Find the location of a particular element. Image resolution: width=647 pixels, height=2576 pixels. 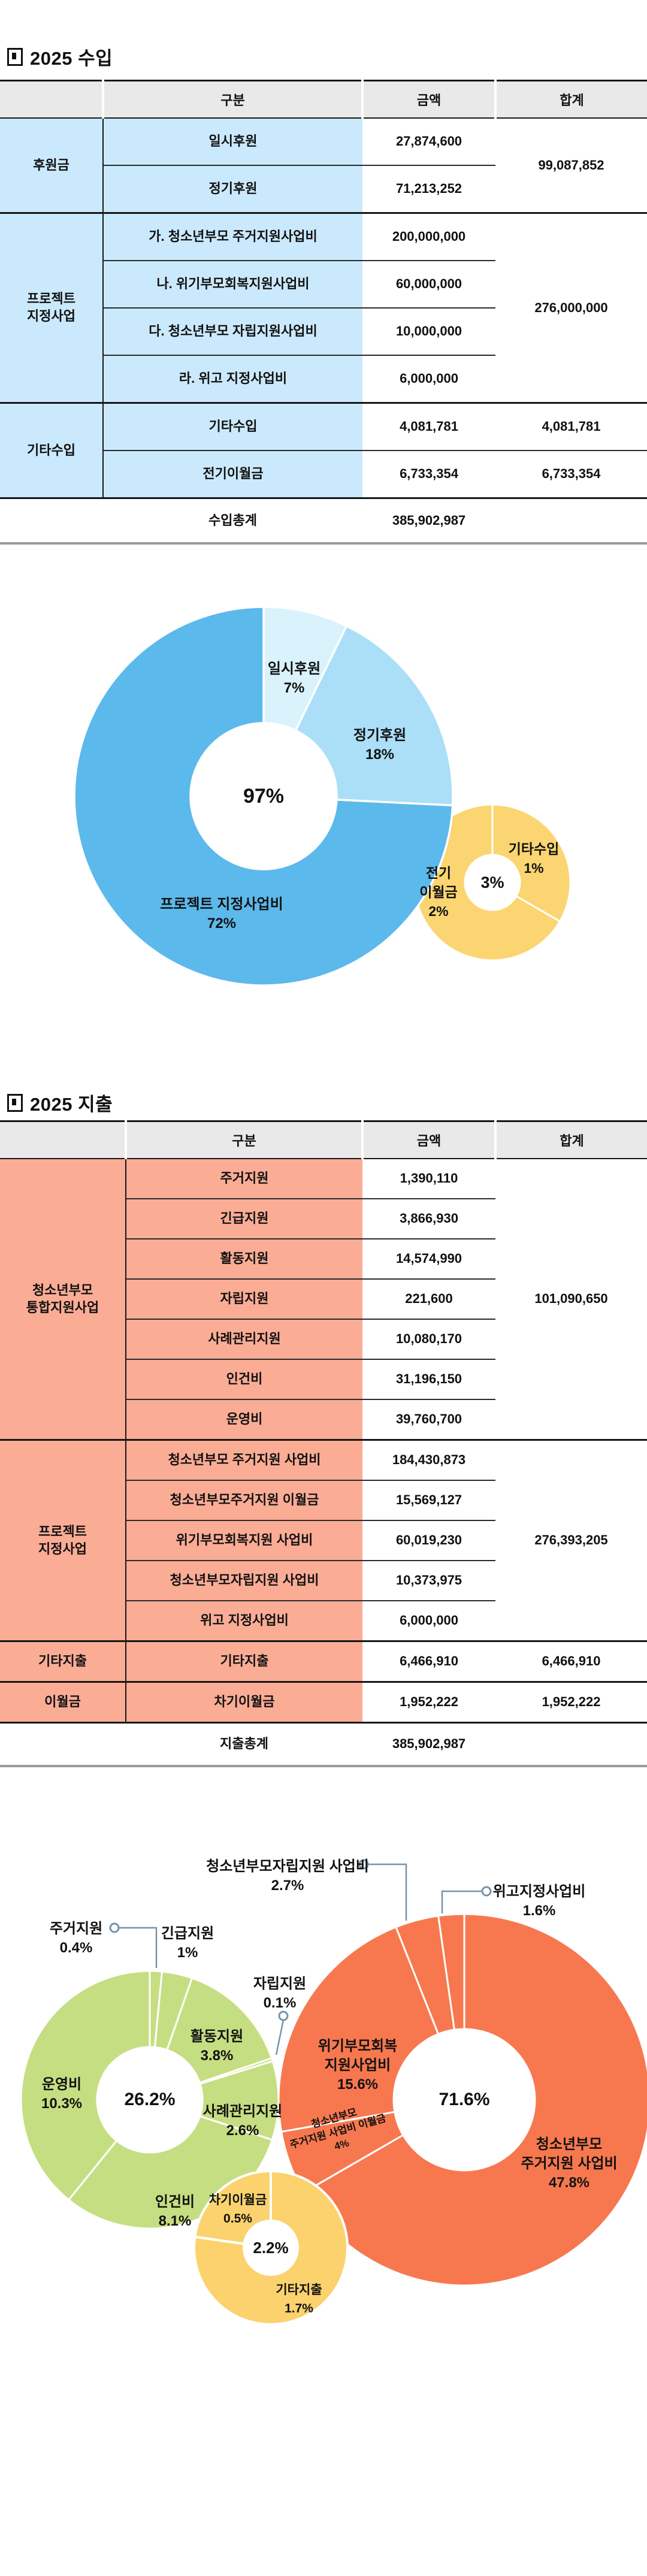

chart-label-unyeong: 운영비 10.3% is located at coordinates (62, 2094).